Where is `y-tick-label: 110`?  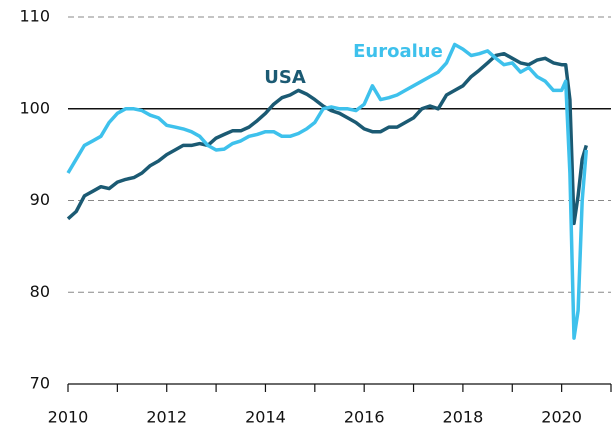
y-tick-label: 110 is located at coordinates (34, 16).